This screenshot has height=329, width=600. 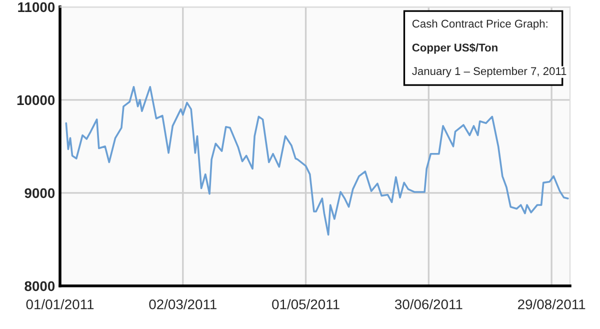 I want to click on annotation: Cash Contract Price Graph:, so click(x=480, y=24).